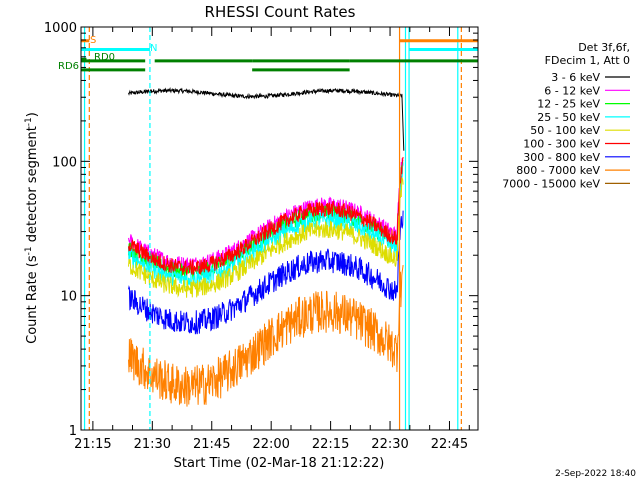  What do you see at coordinates (568, 117) in the screenshot?
I see `legend-entry-3: 25 - 50 keV` at bounding box center [568, 117].